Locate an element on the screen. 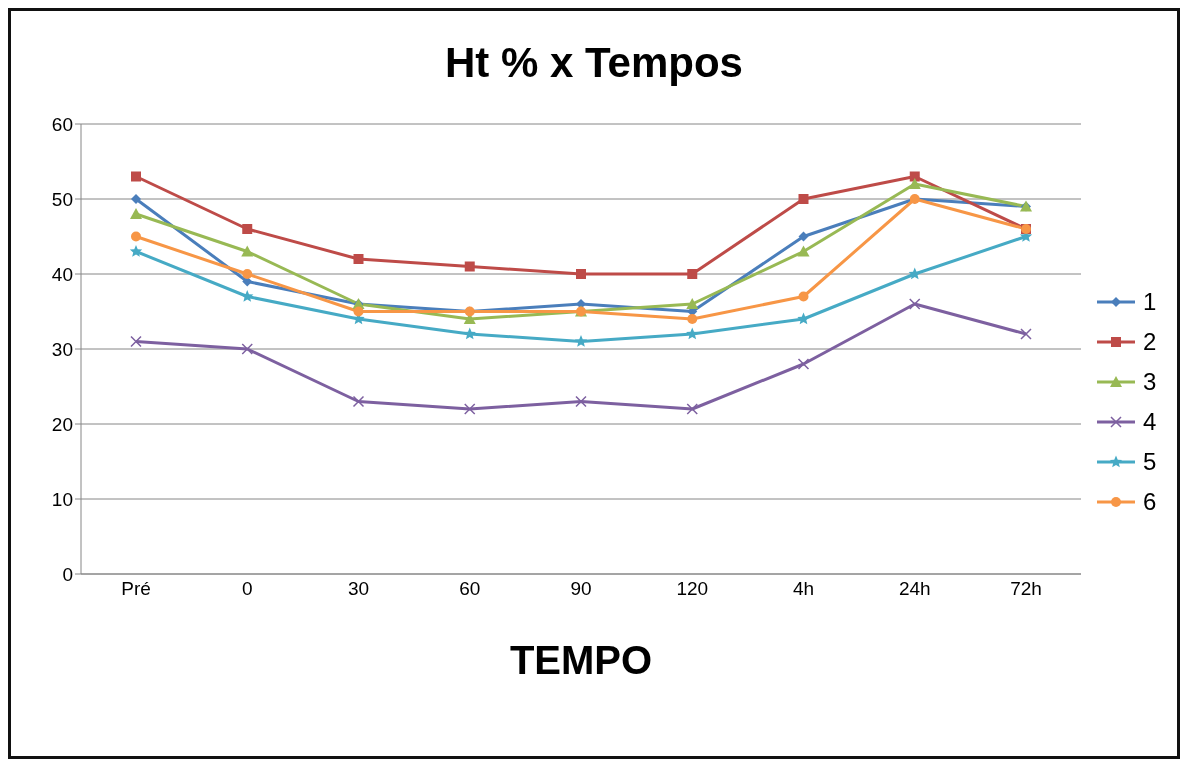  x-tick-label: 90 is located at coordinates (581, 589).